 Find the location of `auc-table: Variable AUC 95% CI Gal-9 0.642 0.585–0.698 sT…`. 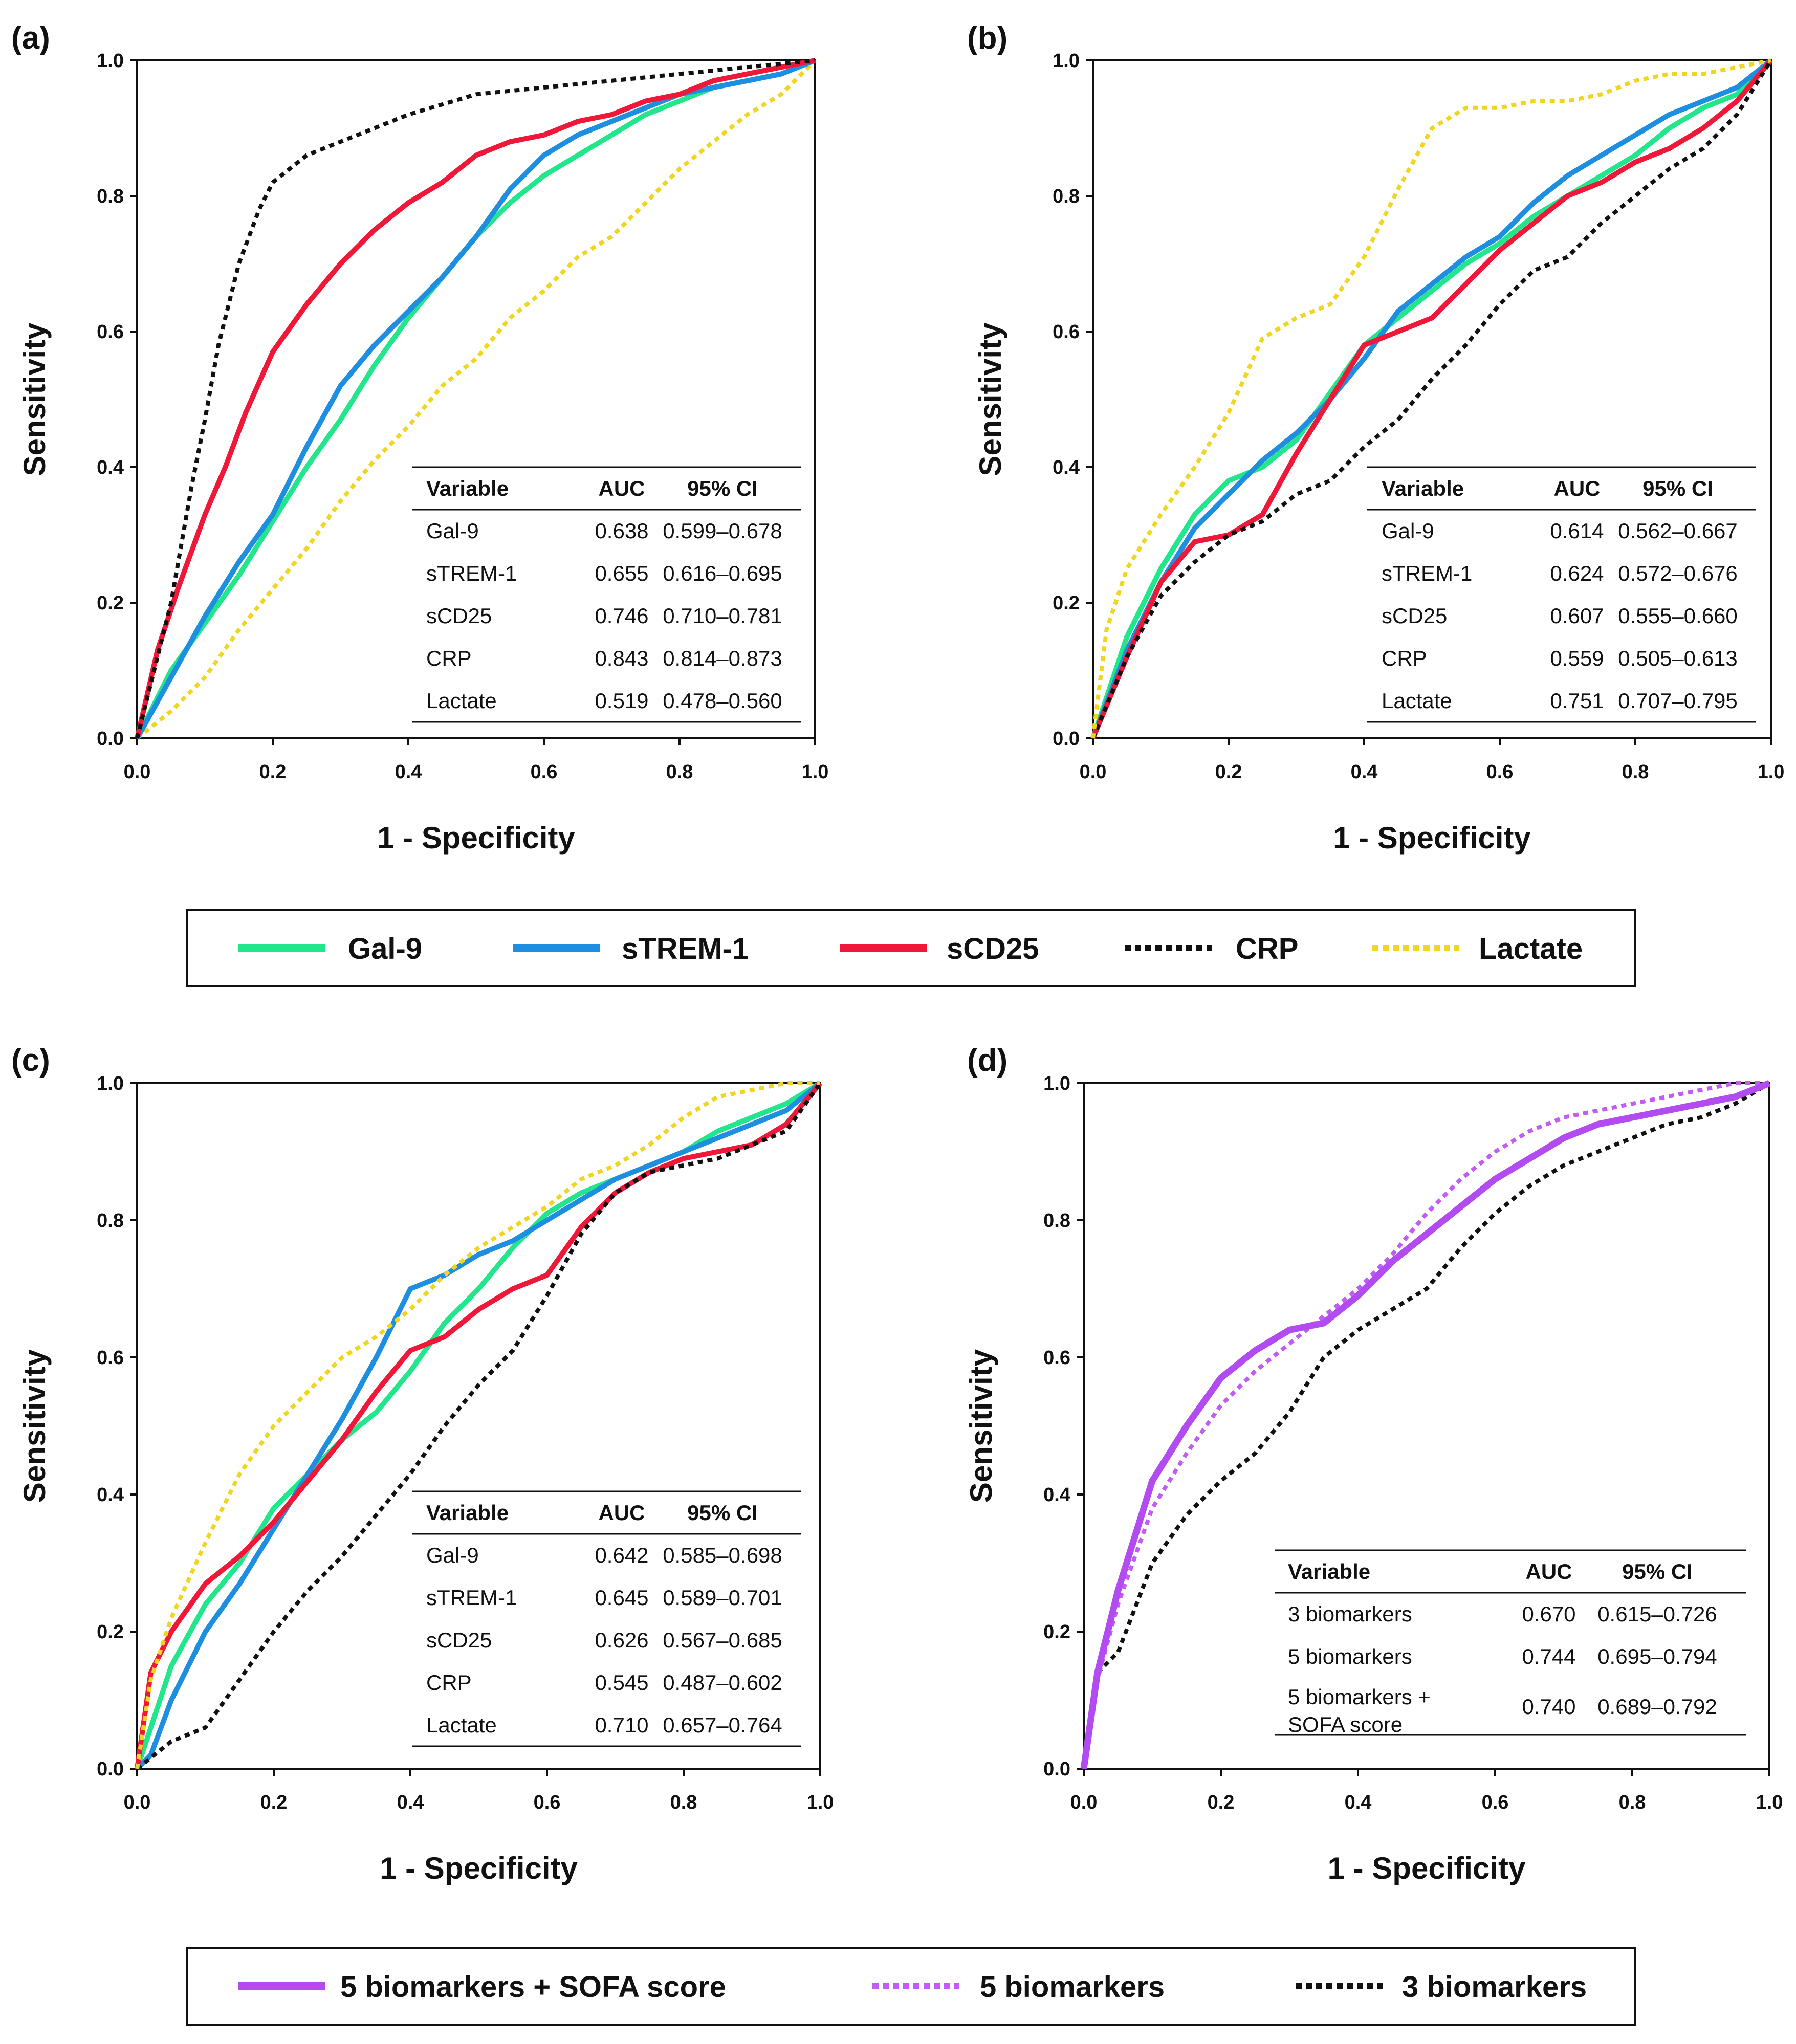

auc-table: Variable AUC 95% CI Gal-9 0.642 0.585–0.698 sT… is located at coordinates (606, 1618).